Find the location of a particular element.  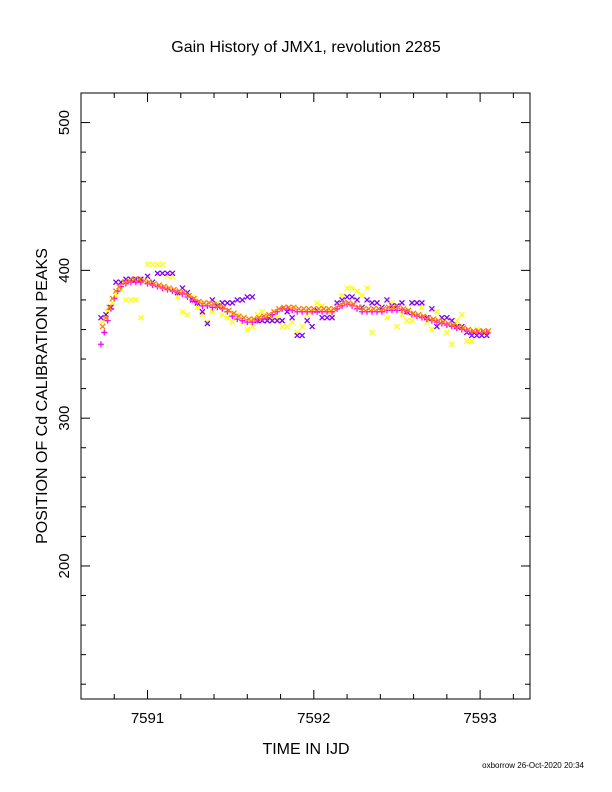

x-axis-label: TIME IN IJD is located at coordinates (305, 749).